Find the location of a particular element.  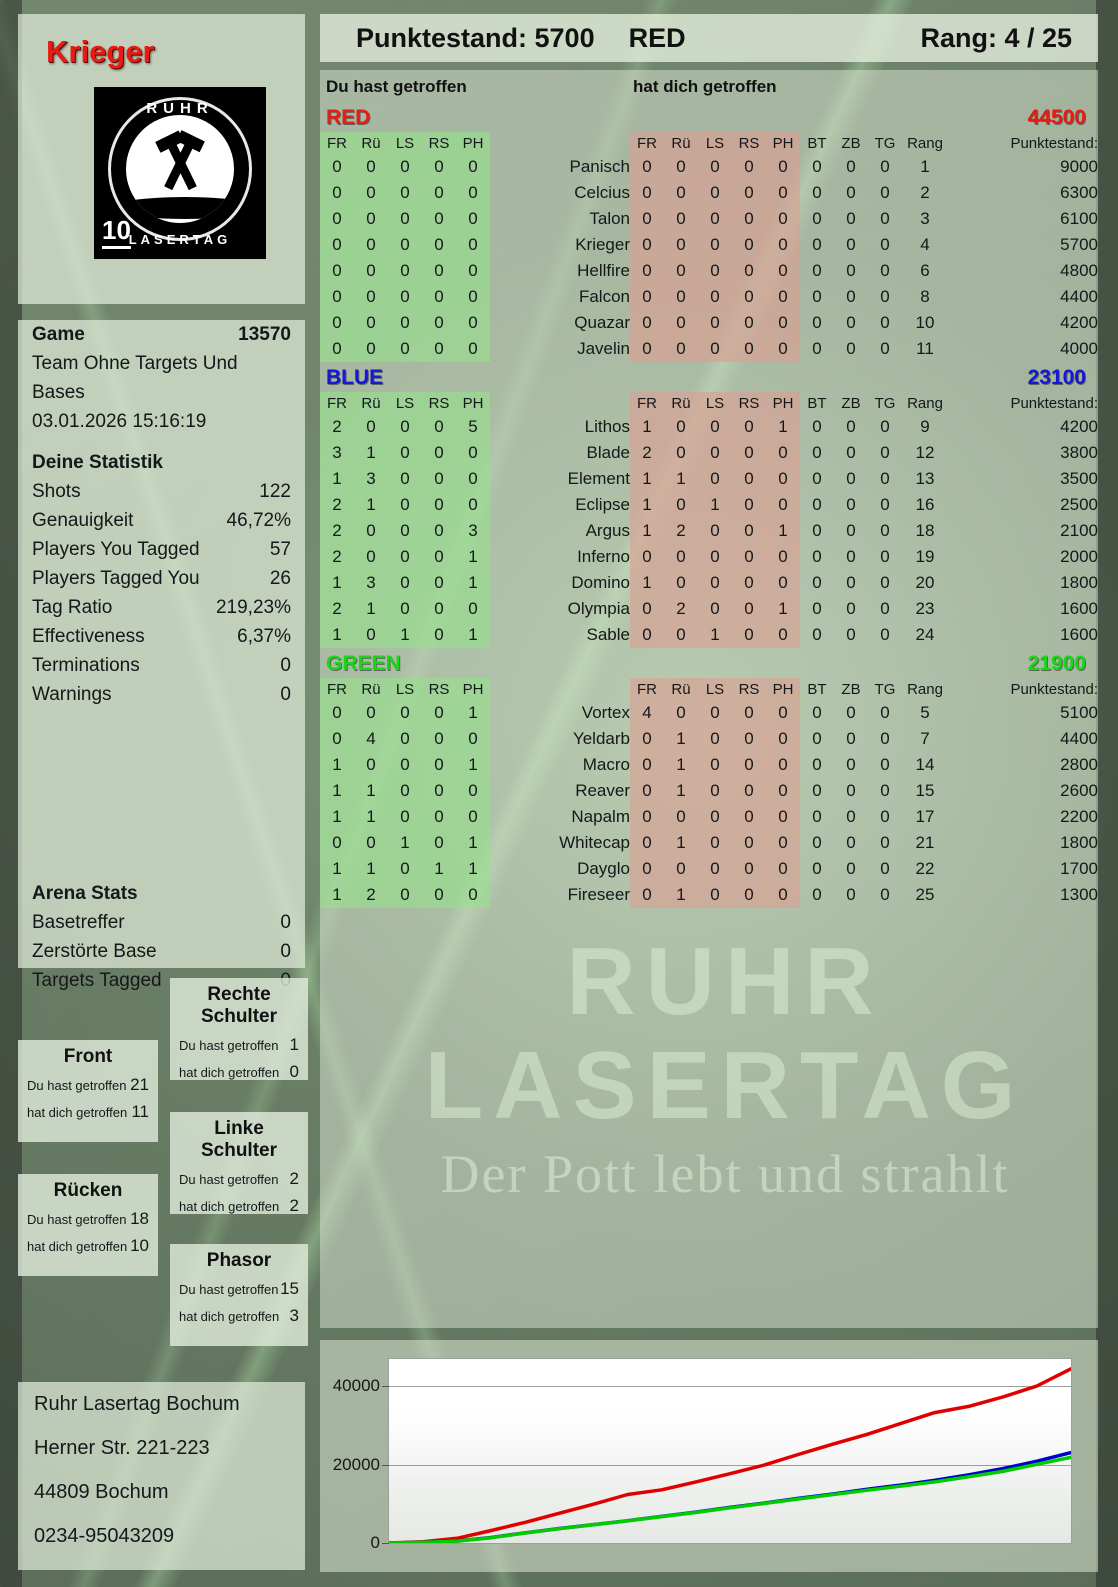

table-row: 1 3 0 0 1 Domino 1 0 0 0 0 0 0 0 20 1800 is located at coordinates (709, 583).